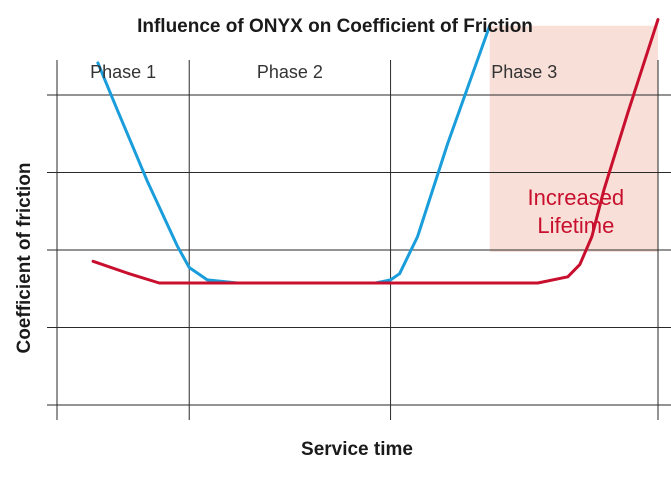 Image resolution: width=671 pixels, height=477 pixels. What do you see at coordinates (24, 257) in the screenshot?
I see `y-axis-label: Coefficient of friction` at bounding box center [24, 257].